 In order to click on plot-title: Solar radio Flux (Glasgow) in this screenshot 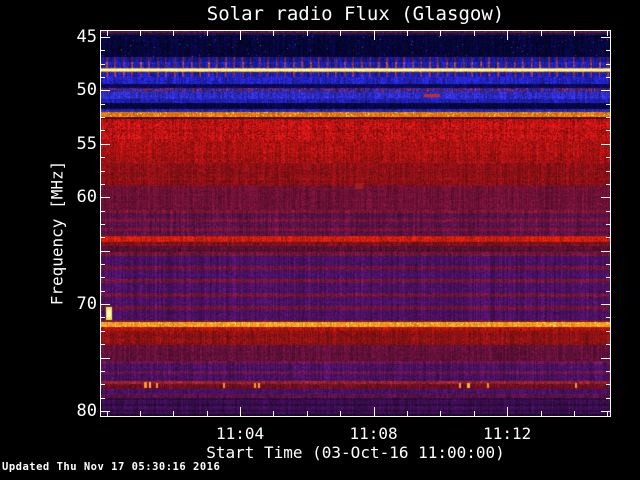, I will do `click(355, 14)`.